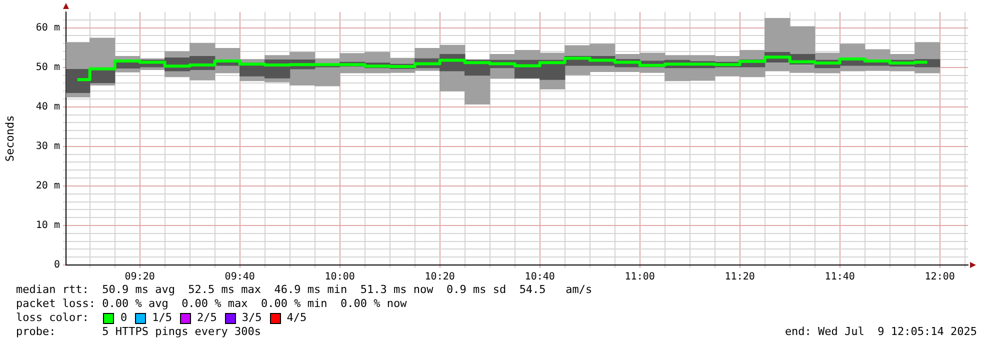  What do you see at coordinates (48, 146) in the screenshot?
I see `y-tick-label: 30 m` at bounding box center [48, 146].